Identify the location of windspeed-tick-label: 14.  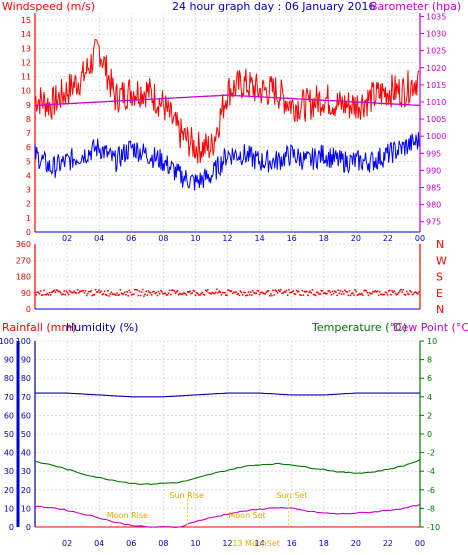
(26, 34).